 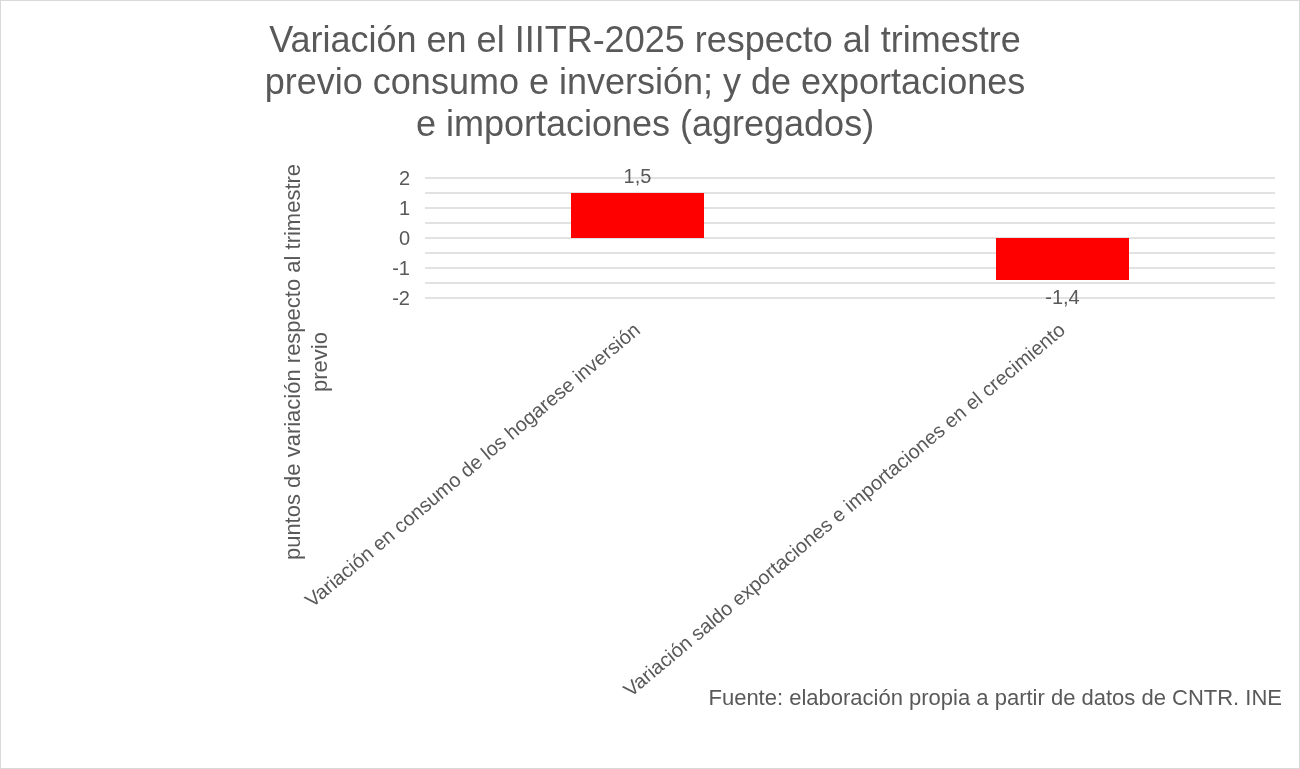 I want to click on y-axis-title: puntos de variación respecto al trimestre previo, so click(x=306, y=362).